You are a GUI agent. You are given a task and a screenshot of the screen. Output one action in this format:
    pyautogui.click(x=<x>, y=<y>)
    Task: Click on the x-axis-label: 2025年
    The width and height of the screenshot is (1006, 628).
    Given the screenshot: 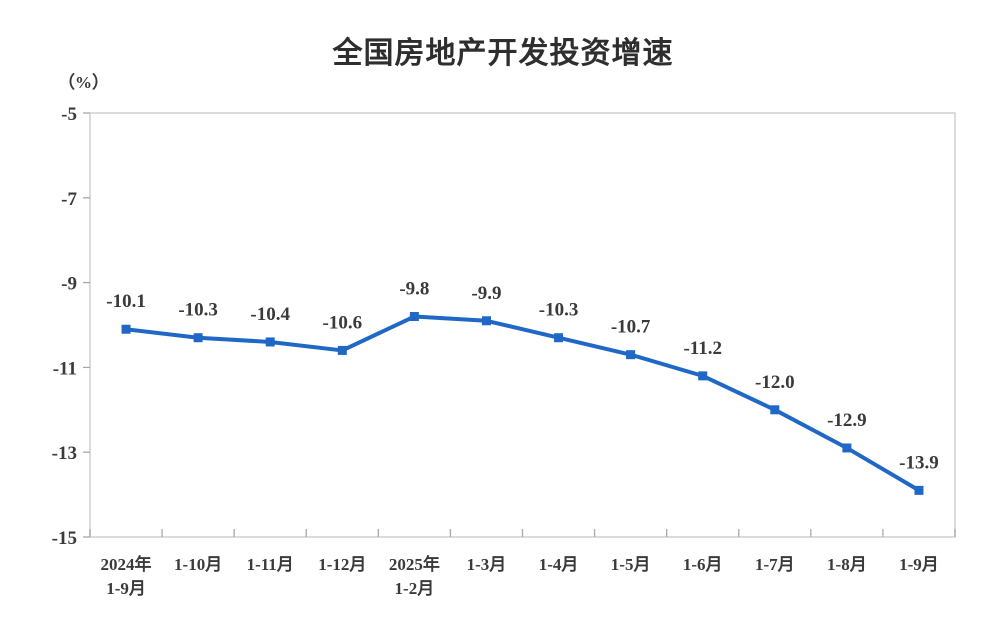 What is the action you would take?
    pyautogui.click(x=414, y=564)
    